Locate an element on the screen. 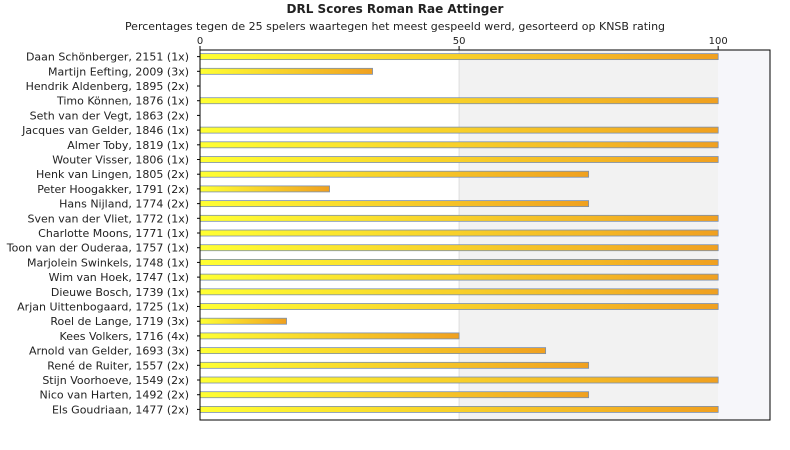  category-label: Roel de Lange, 1719 (3x) is located at coordinates (119, 321).